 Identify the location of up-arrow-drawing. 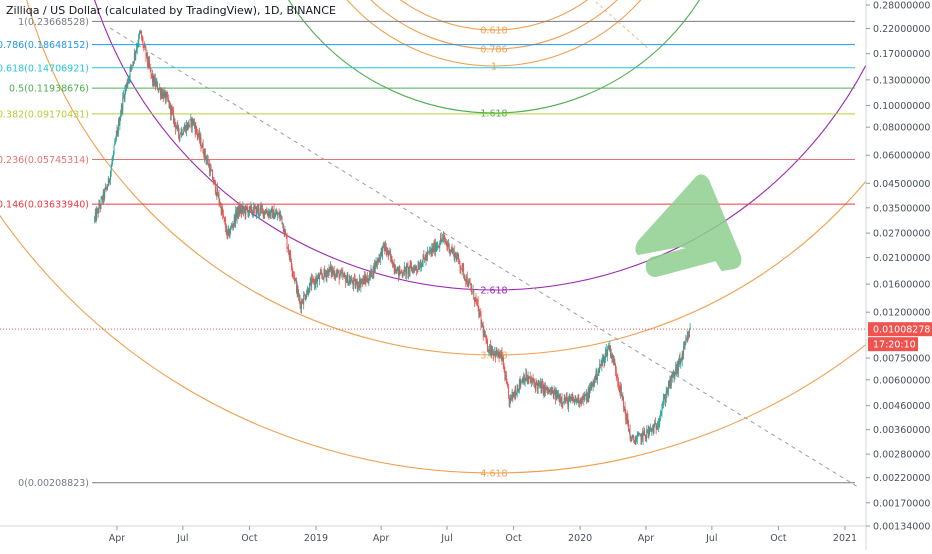
(688, 225).